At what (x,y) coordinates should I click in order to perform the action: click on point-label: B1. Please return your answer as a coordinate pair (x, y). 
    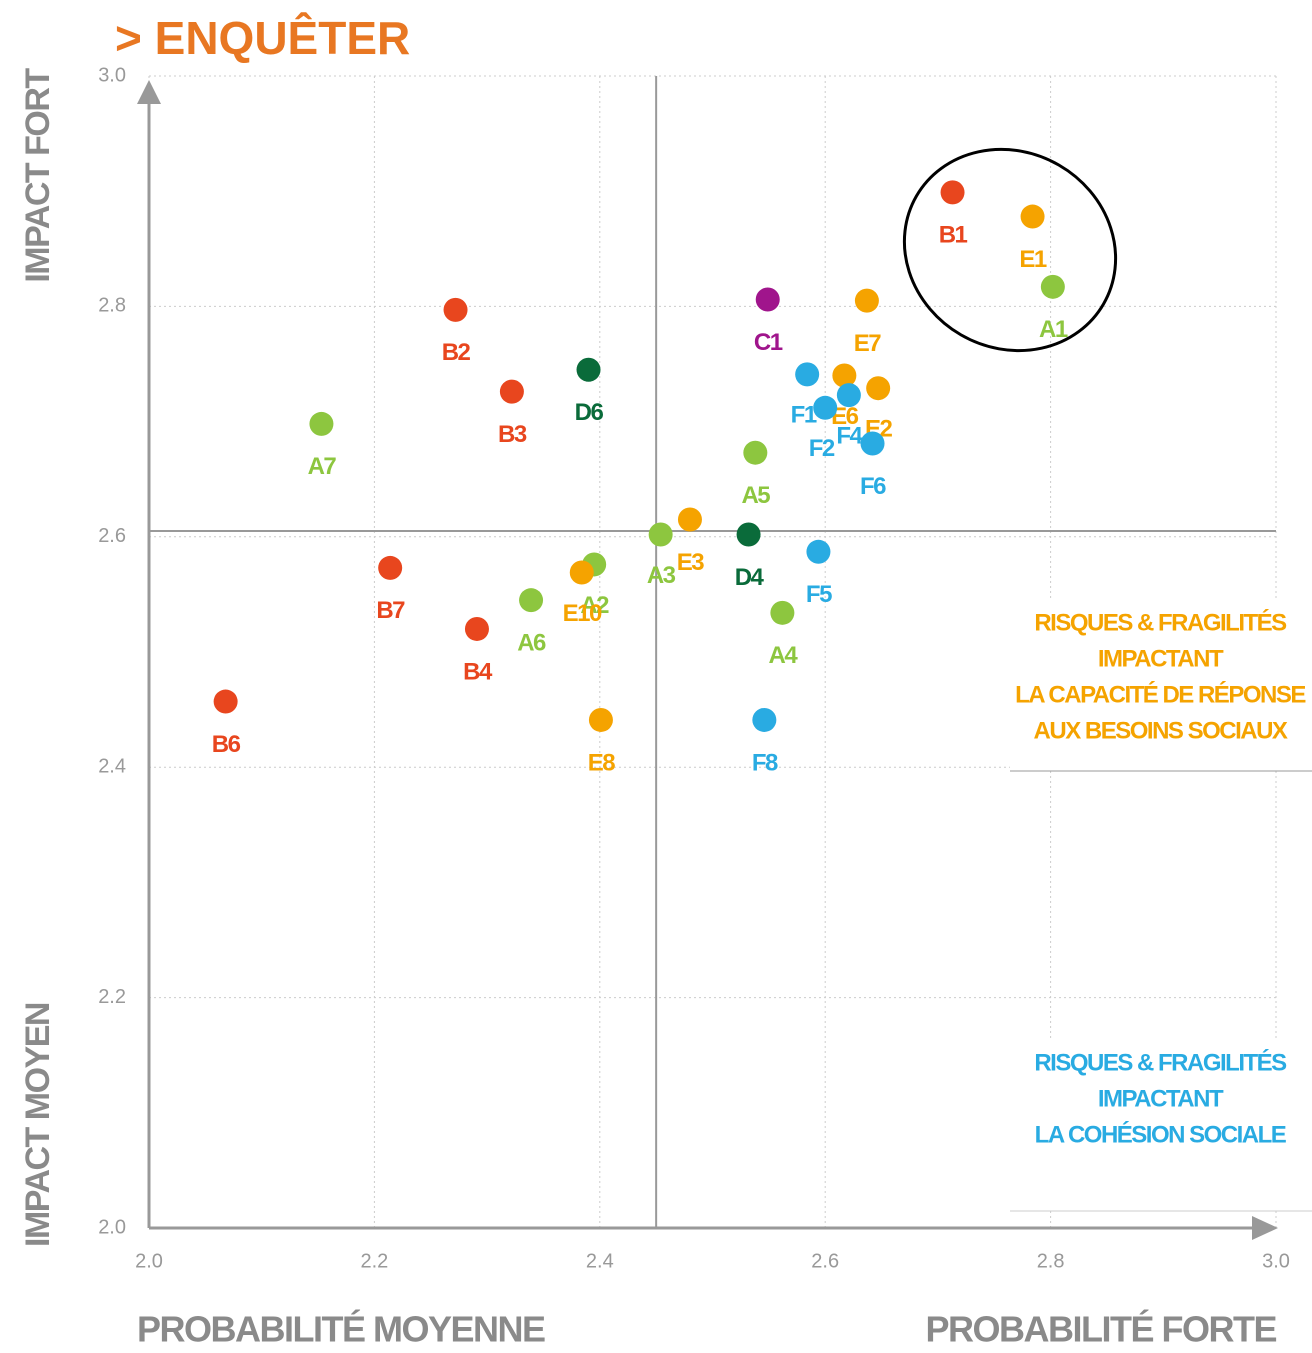
    Looking at the image, I should click on (953, 235).